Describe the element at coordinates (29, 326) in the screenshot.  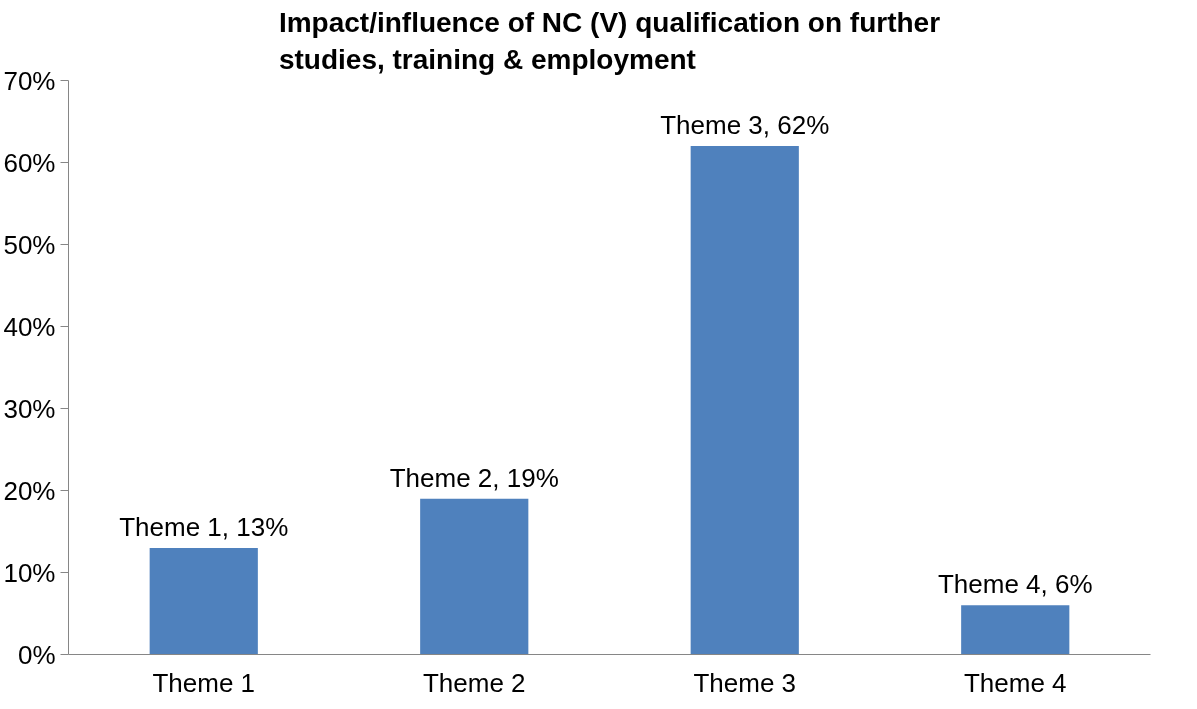
I see `y-tick-label: 40%` at that location.